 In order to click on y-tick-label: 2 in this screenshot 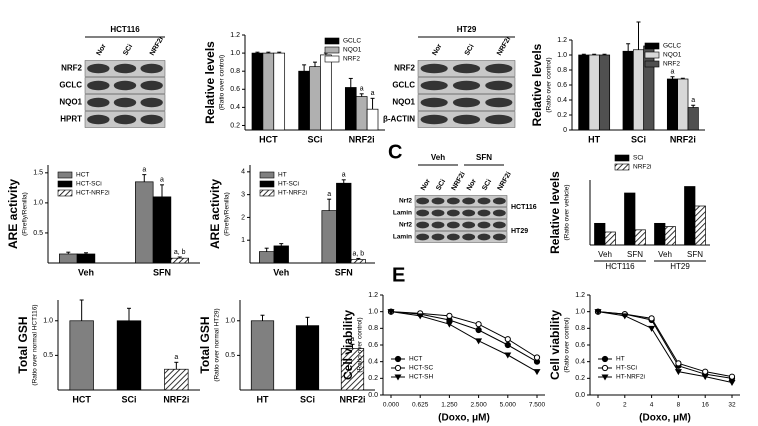, I will do `click(243, 217)`.